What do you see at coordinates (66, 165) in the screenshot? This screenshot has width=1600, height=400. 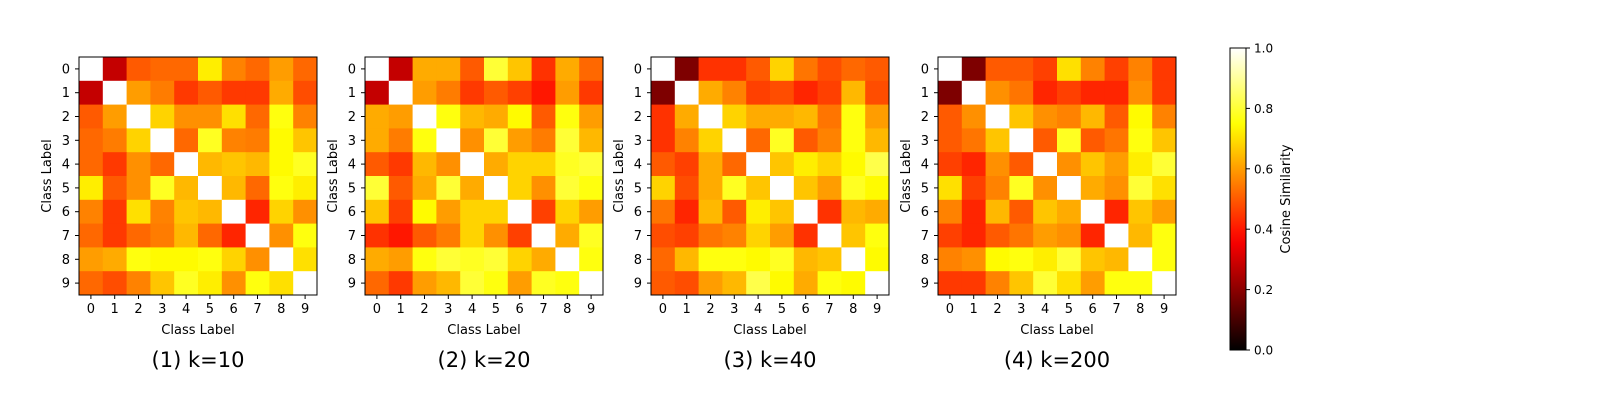 I see `y-tick-label: 4` at bounding box center [66, 165].